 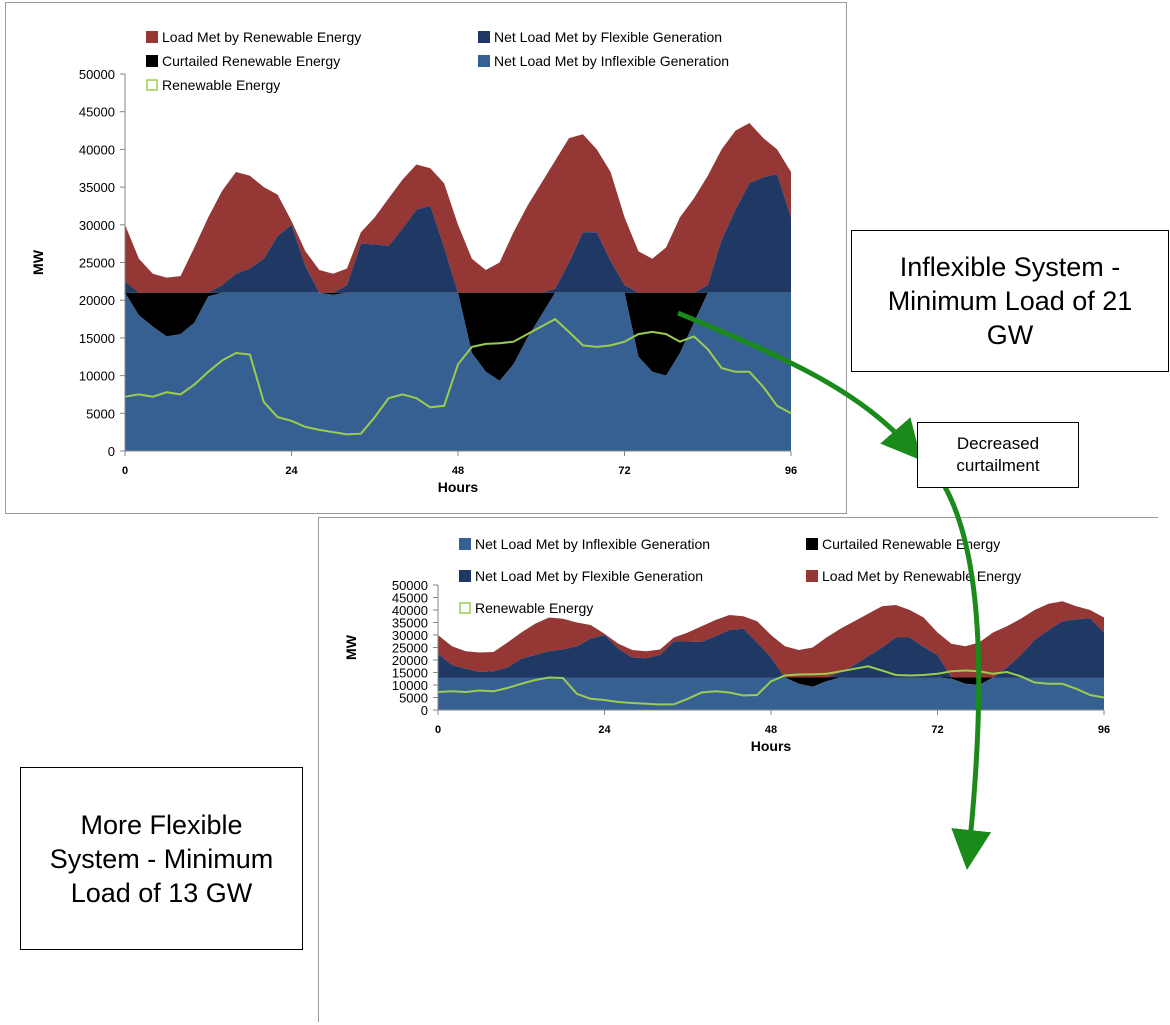 I want to click on curtailment-arrow-bottom, so click(x=967, y=677).